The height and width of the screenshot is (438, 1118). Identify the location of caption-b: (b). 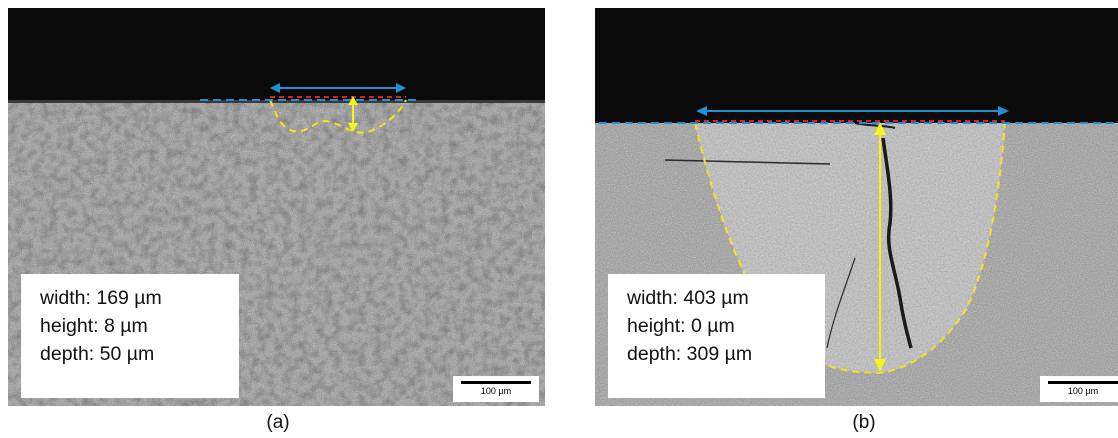
(864, 422).